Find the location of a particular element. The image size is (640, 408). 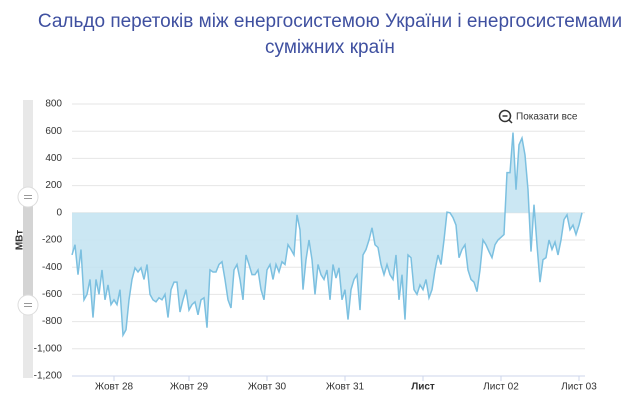

y-tick-label: -1,000 is located at coordinates (48, 348).